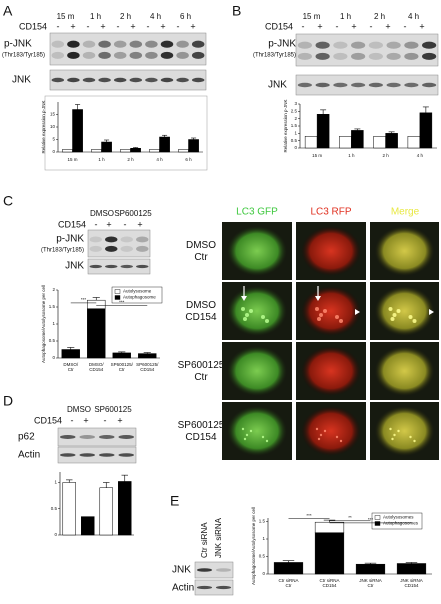 The image size is (441, 604). I want to click on blot, so click(97, 455).